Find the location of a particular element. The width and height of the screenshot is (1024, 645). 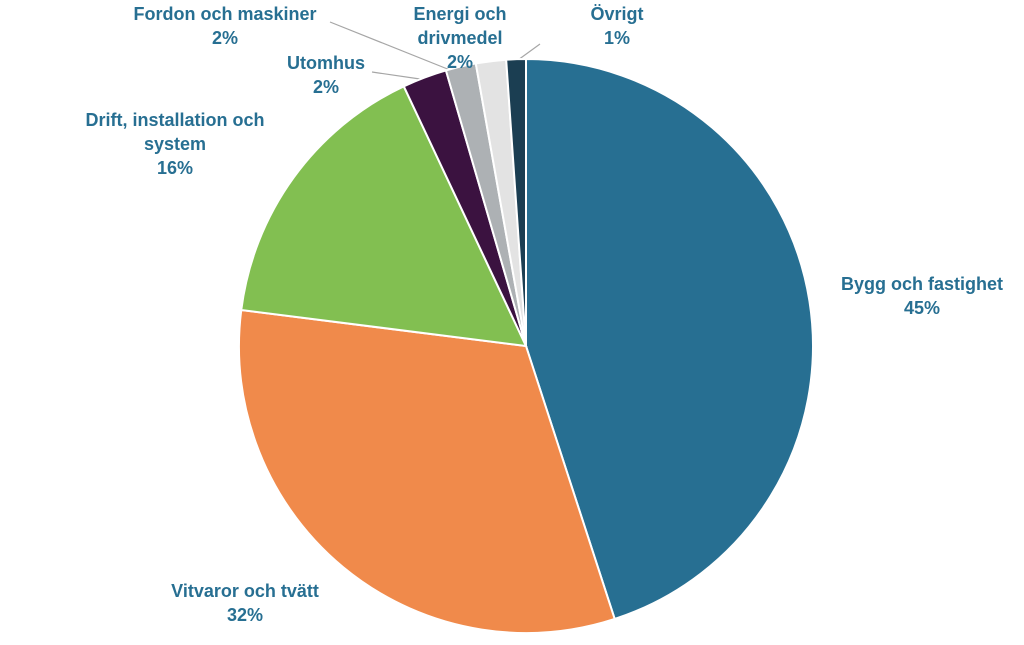

slice-name: drivmedel is located at coordinates (459, 38).